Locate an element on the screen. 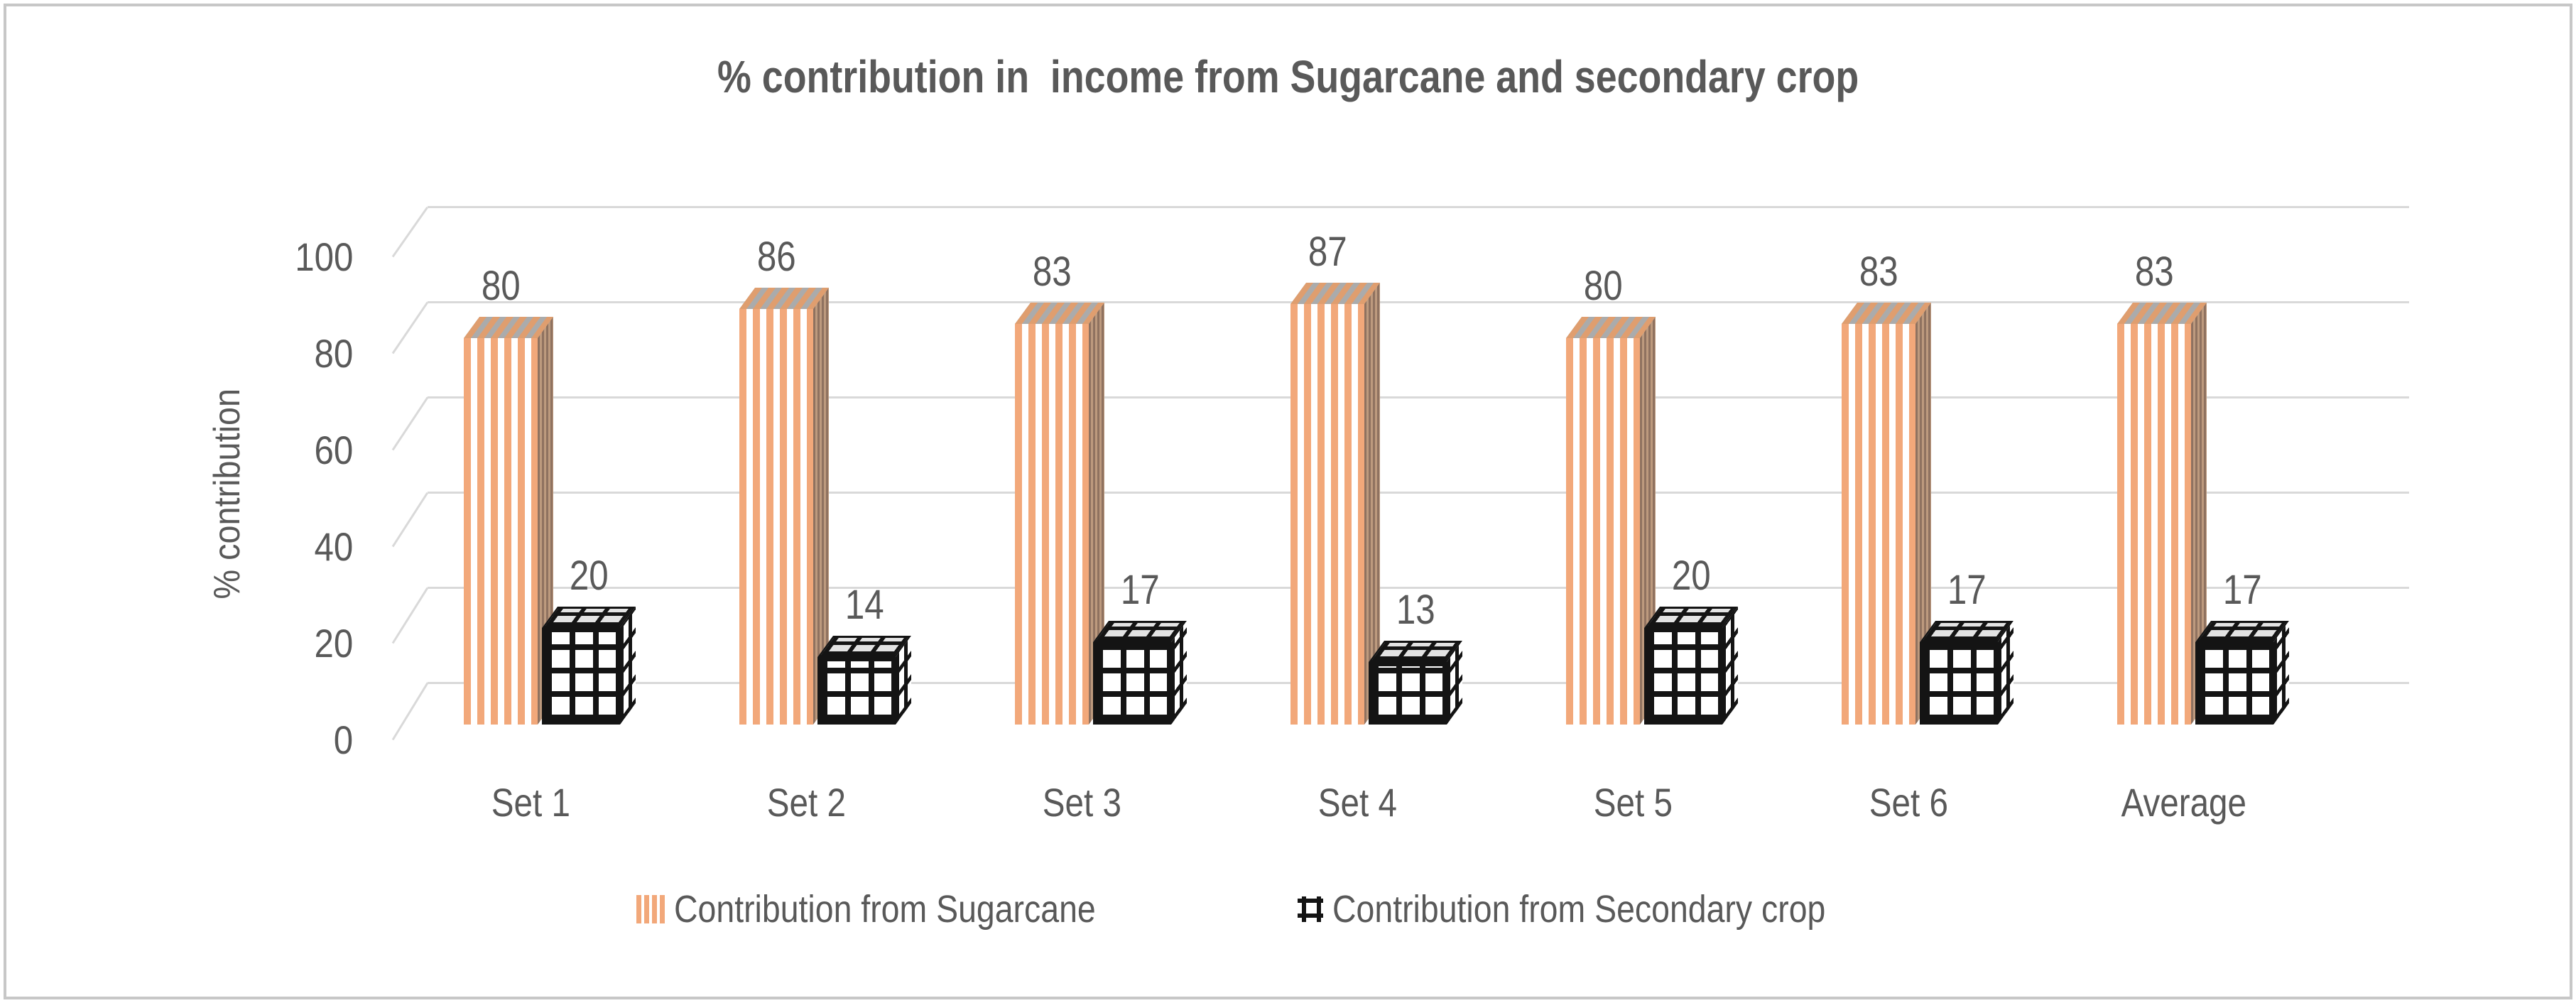  y-tick-label-text: 20 is located at coordinates (333, 643).